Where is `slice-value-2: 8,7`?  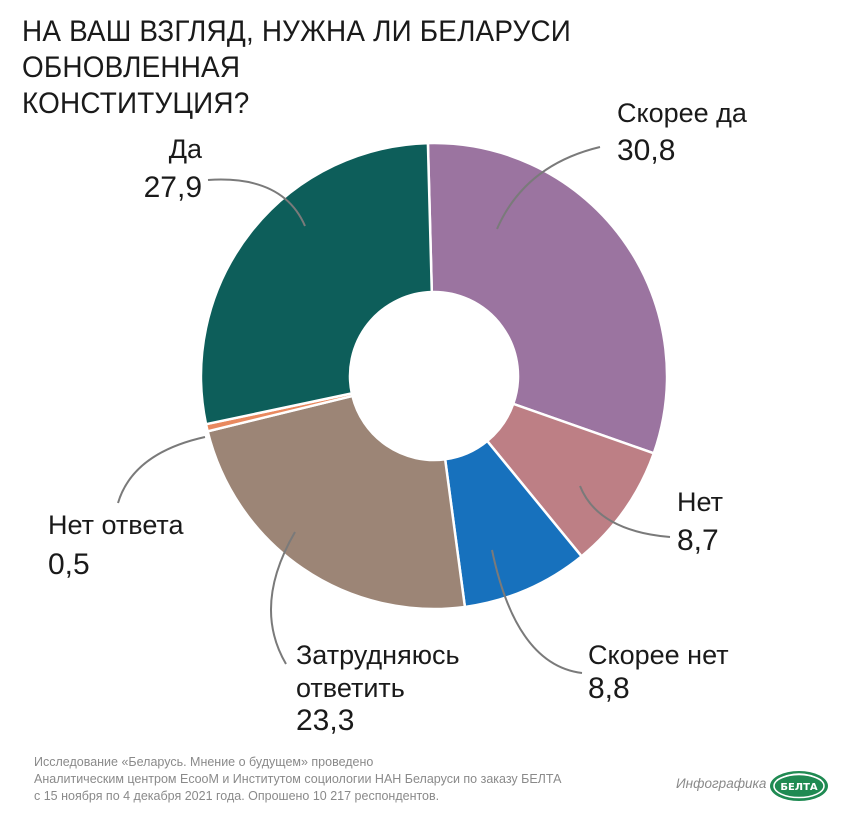
slice-value-2: 8,7 is located at coordinates (698, 540).